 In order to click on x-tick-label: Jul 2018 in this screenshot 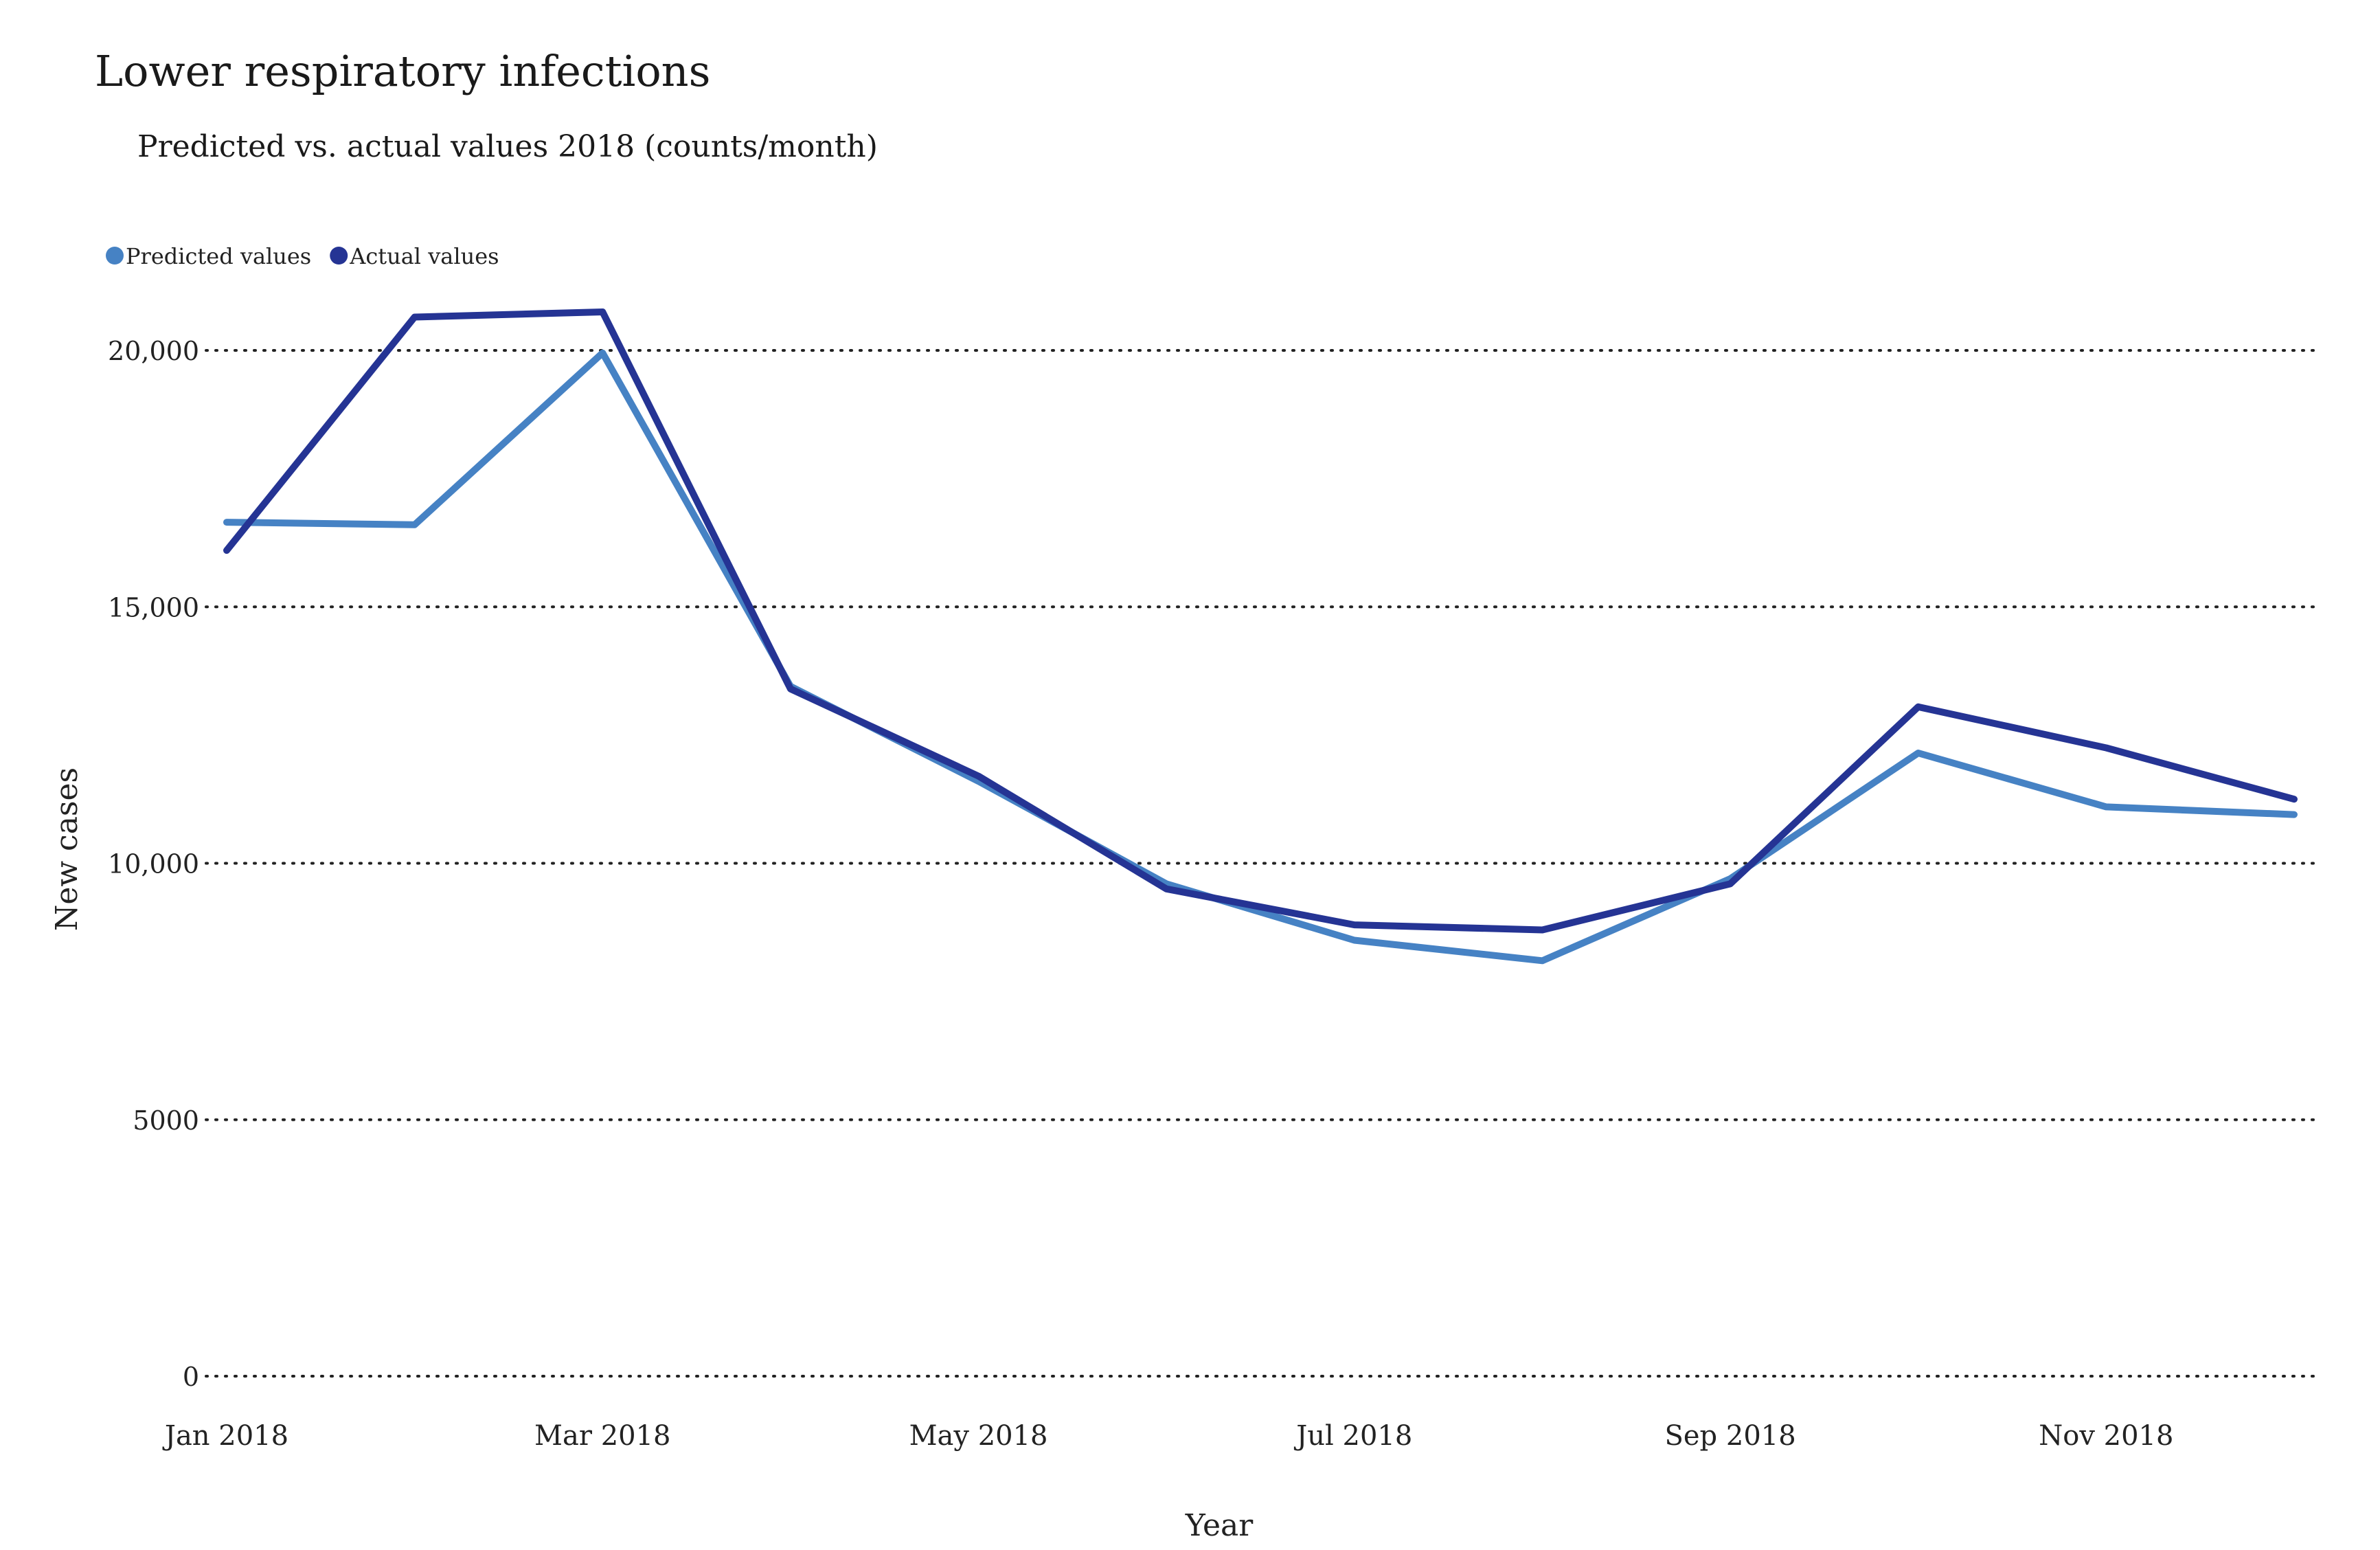, I will do `click(1352, 1436)`.